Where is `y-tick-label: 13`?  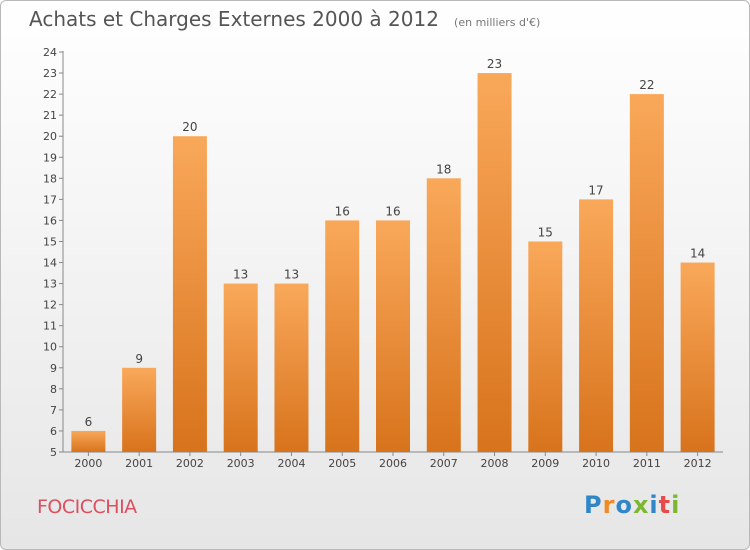 y-tick-label: 13 is located at coordinates (50, 284).